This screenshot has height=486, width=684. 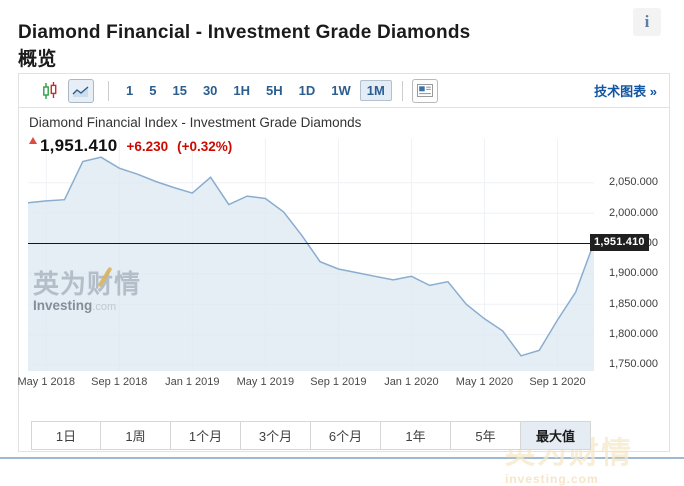 I want to click on interval-button-1H: 1H, so click(x=242, y=90).